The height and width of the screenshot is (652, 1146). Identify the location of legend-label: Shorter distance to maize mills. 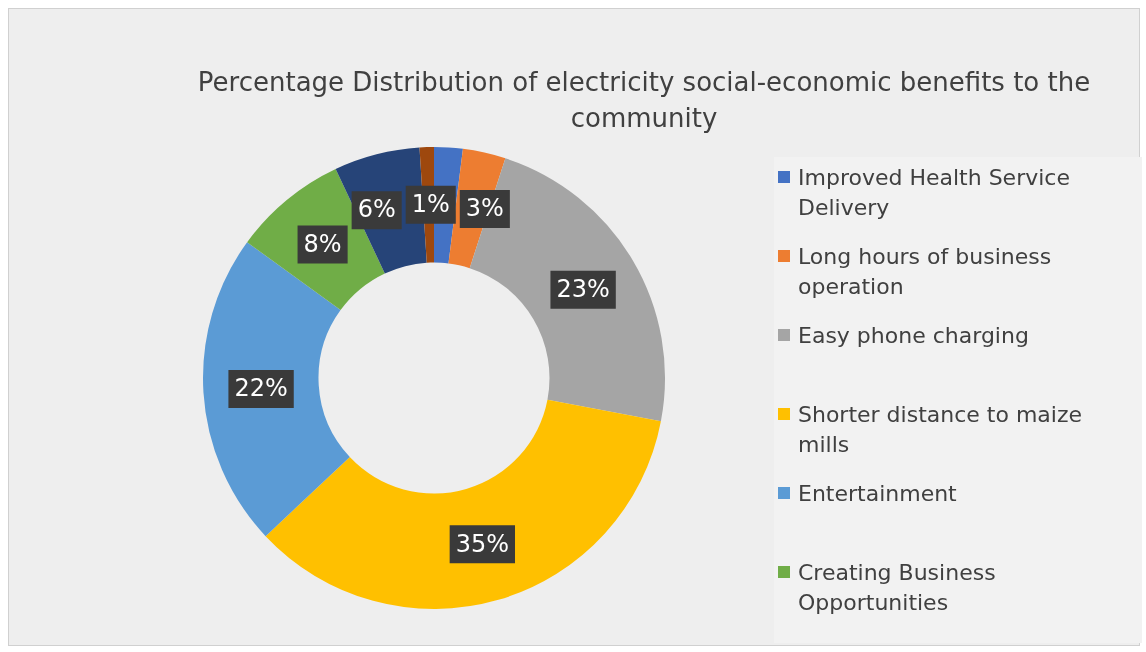
(940, 430).